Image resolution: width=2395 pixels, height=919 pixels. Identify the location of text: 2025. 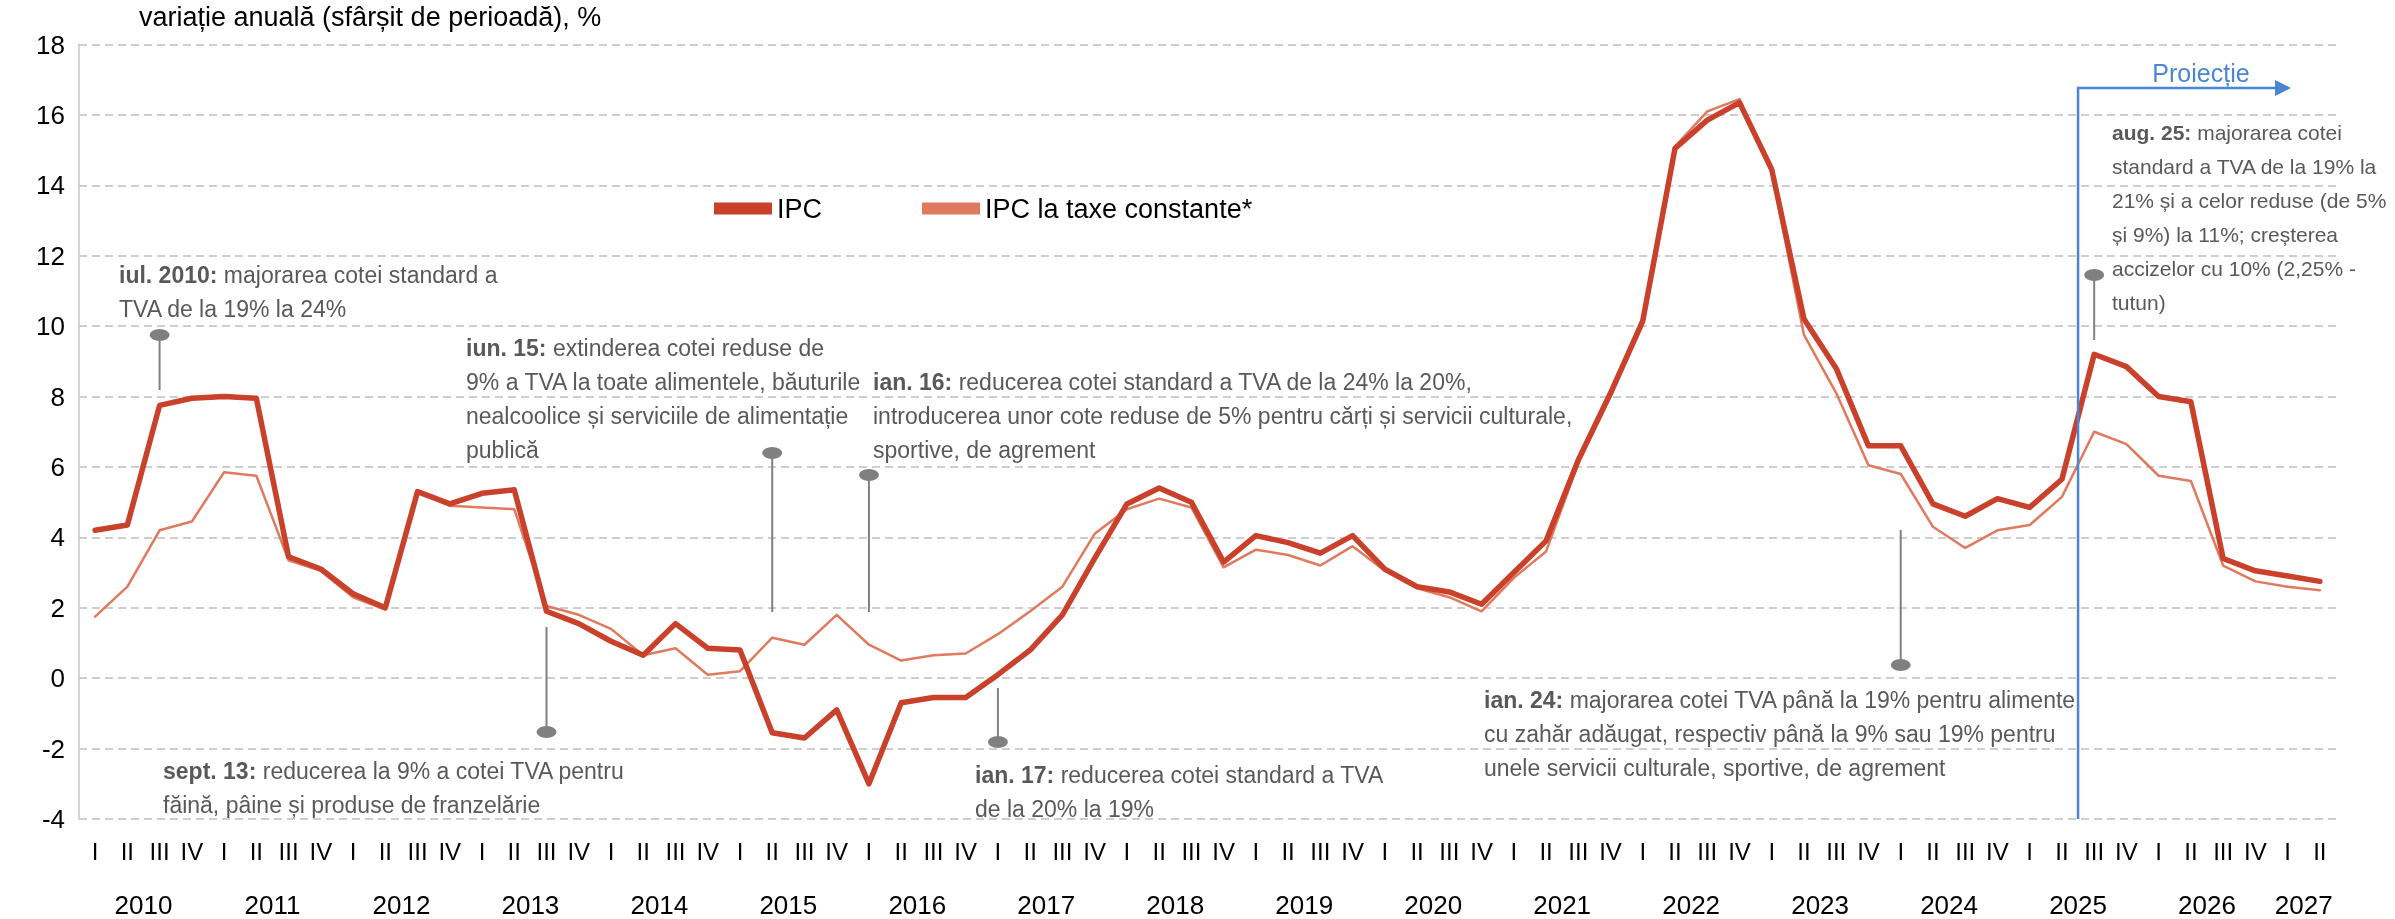
(2078, 904).